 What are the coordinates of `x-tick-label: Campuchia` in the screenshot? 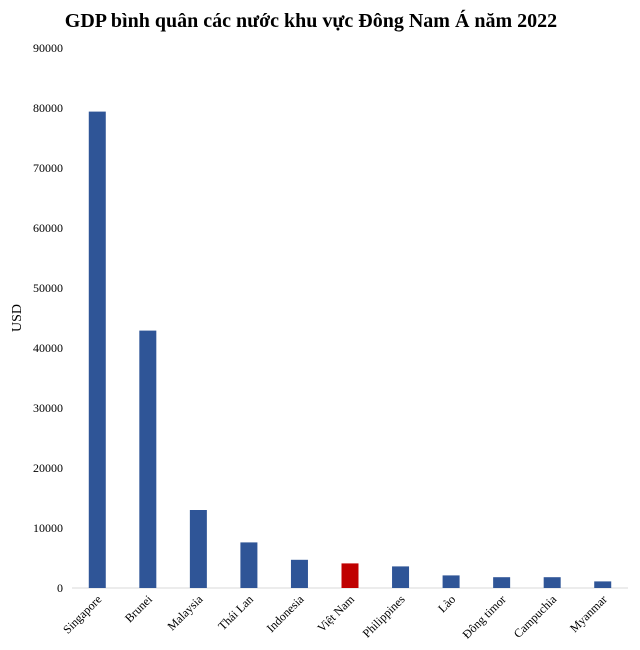 It's located at (535, 616).